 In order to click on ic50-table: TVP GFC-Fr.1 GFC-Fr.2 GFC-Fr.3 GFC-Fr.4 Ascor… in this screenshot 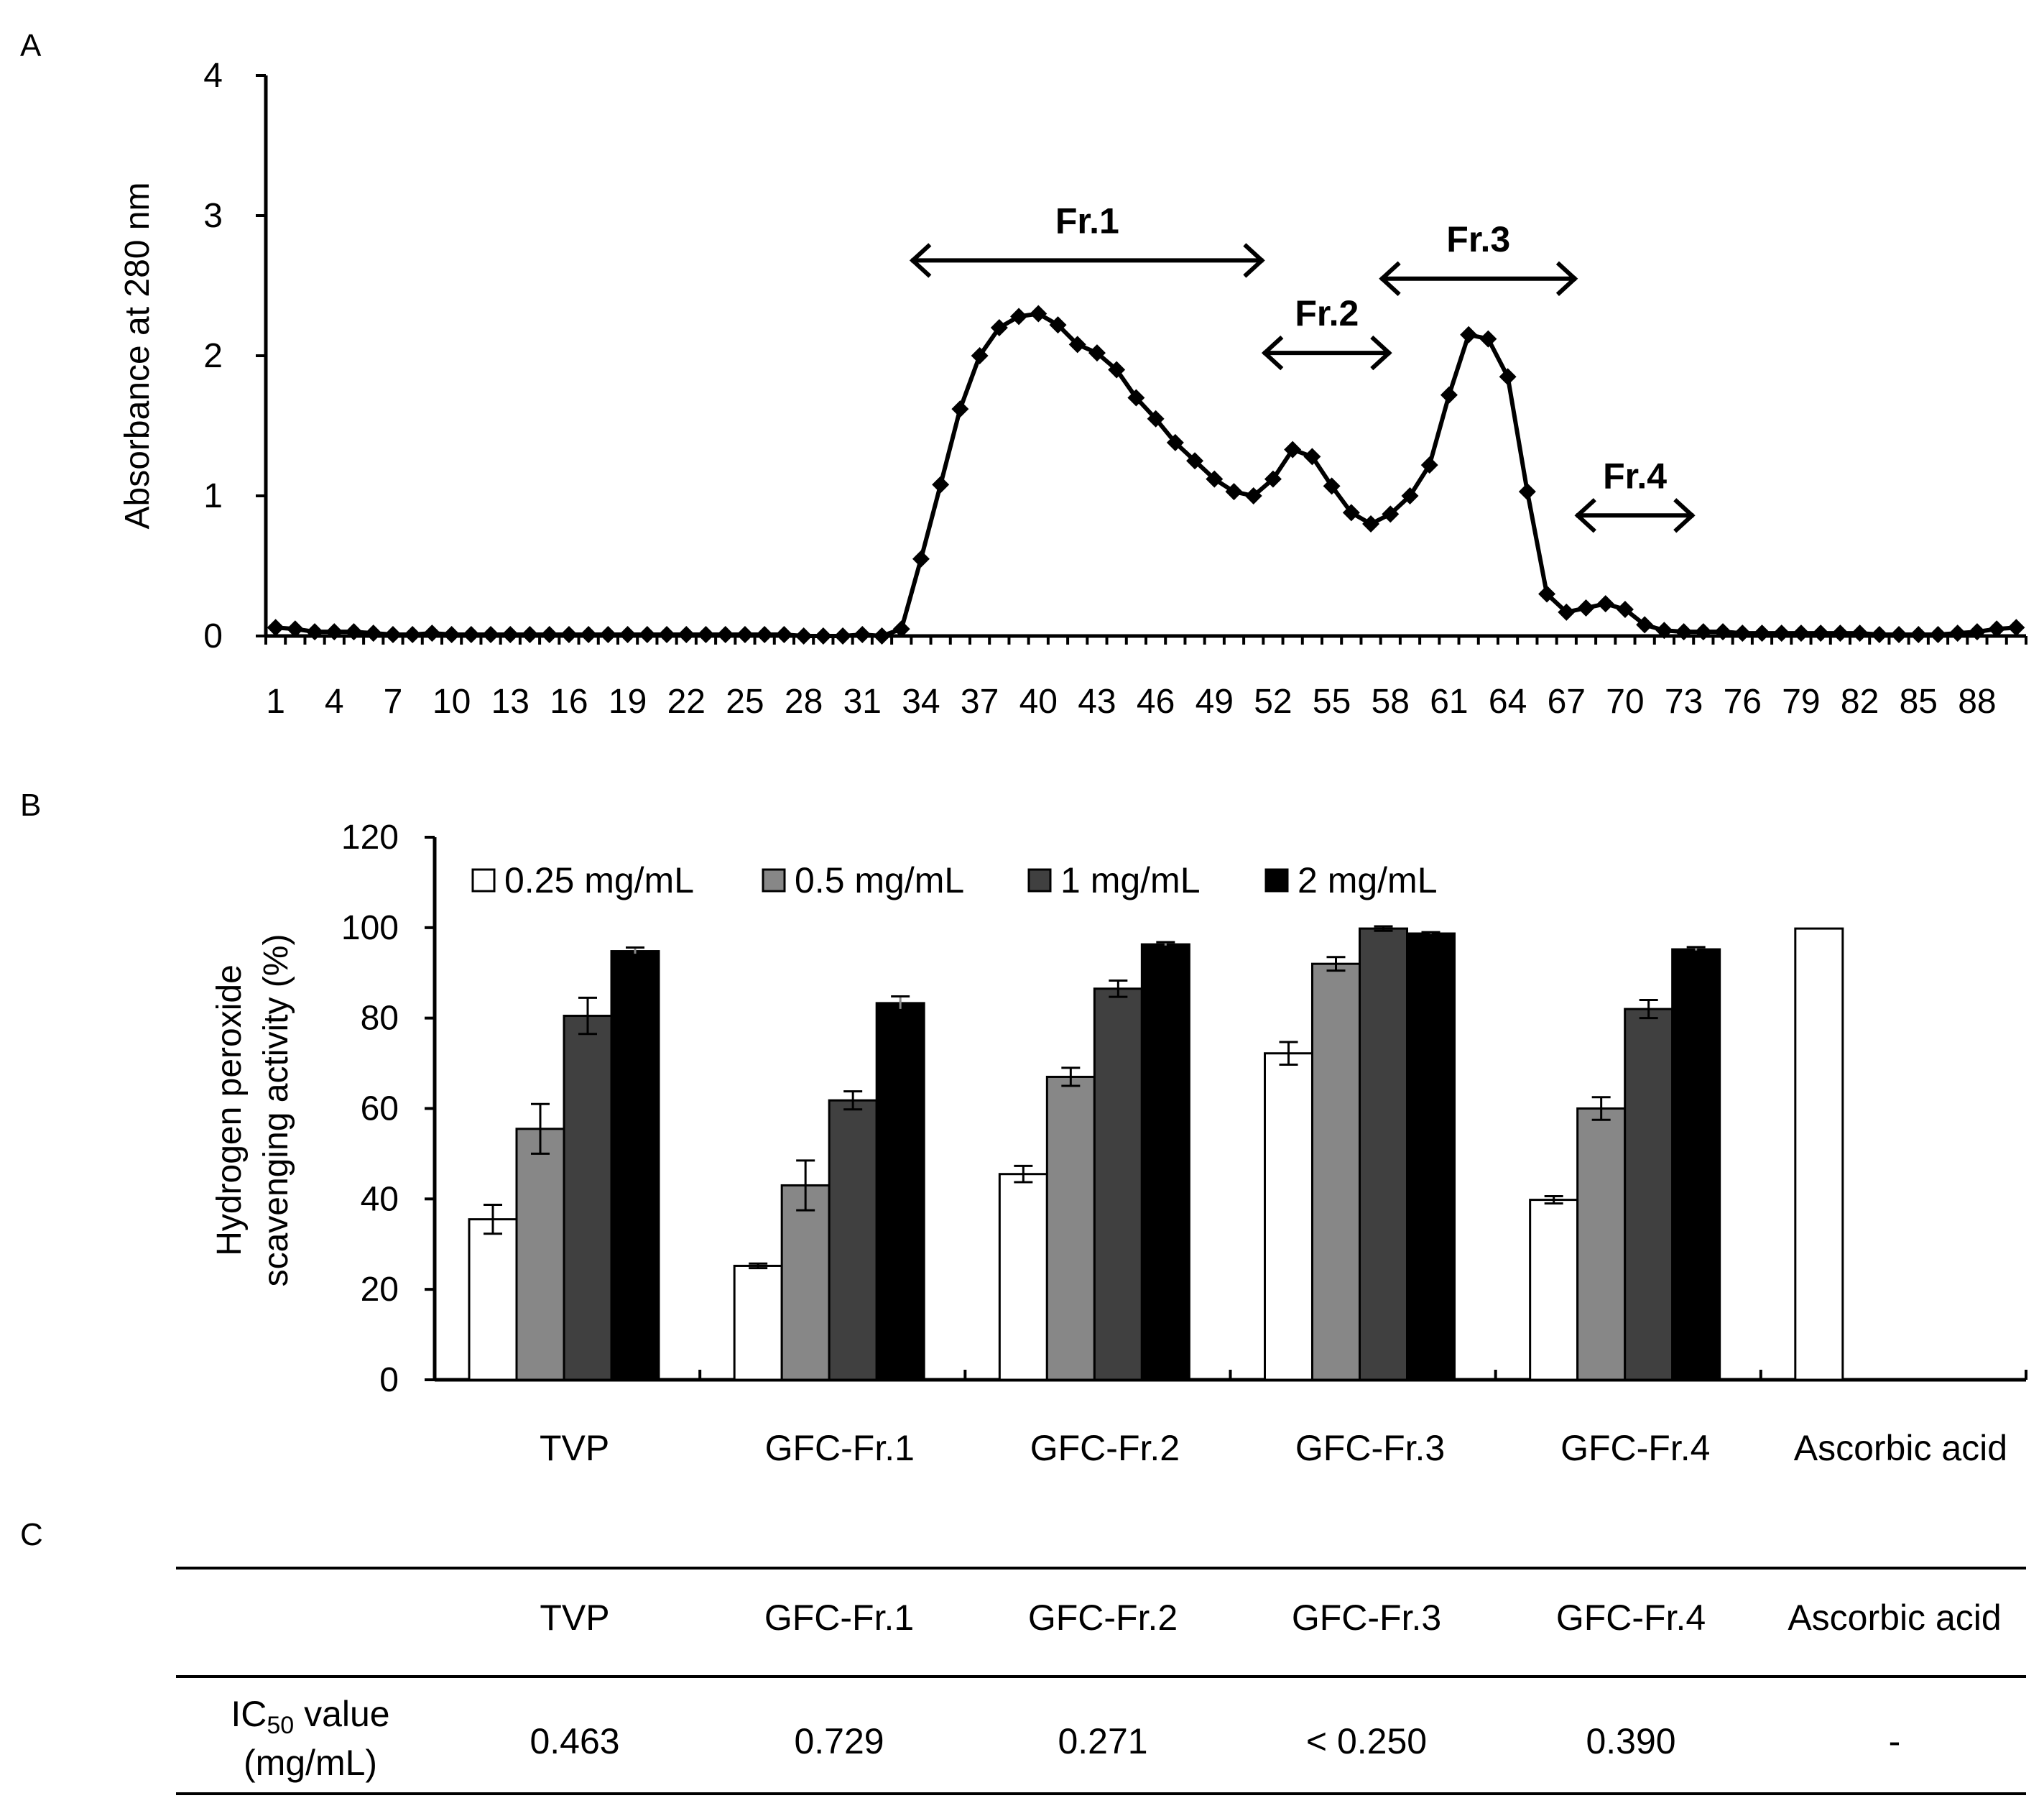, I will do `click(1101, 1681)`.